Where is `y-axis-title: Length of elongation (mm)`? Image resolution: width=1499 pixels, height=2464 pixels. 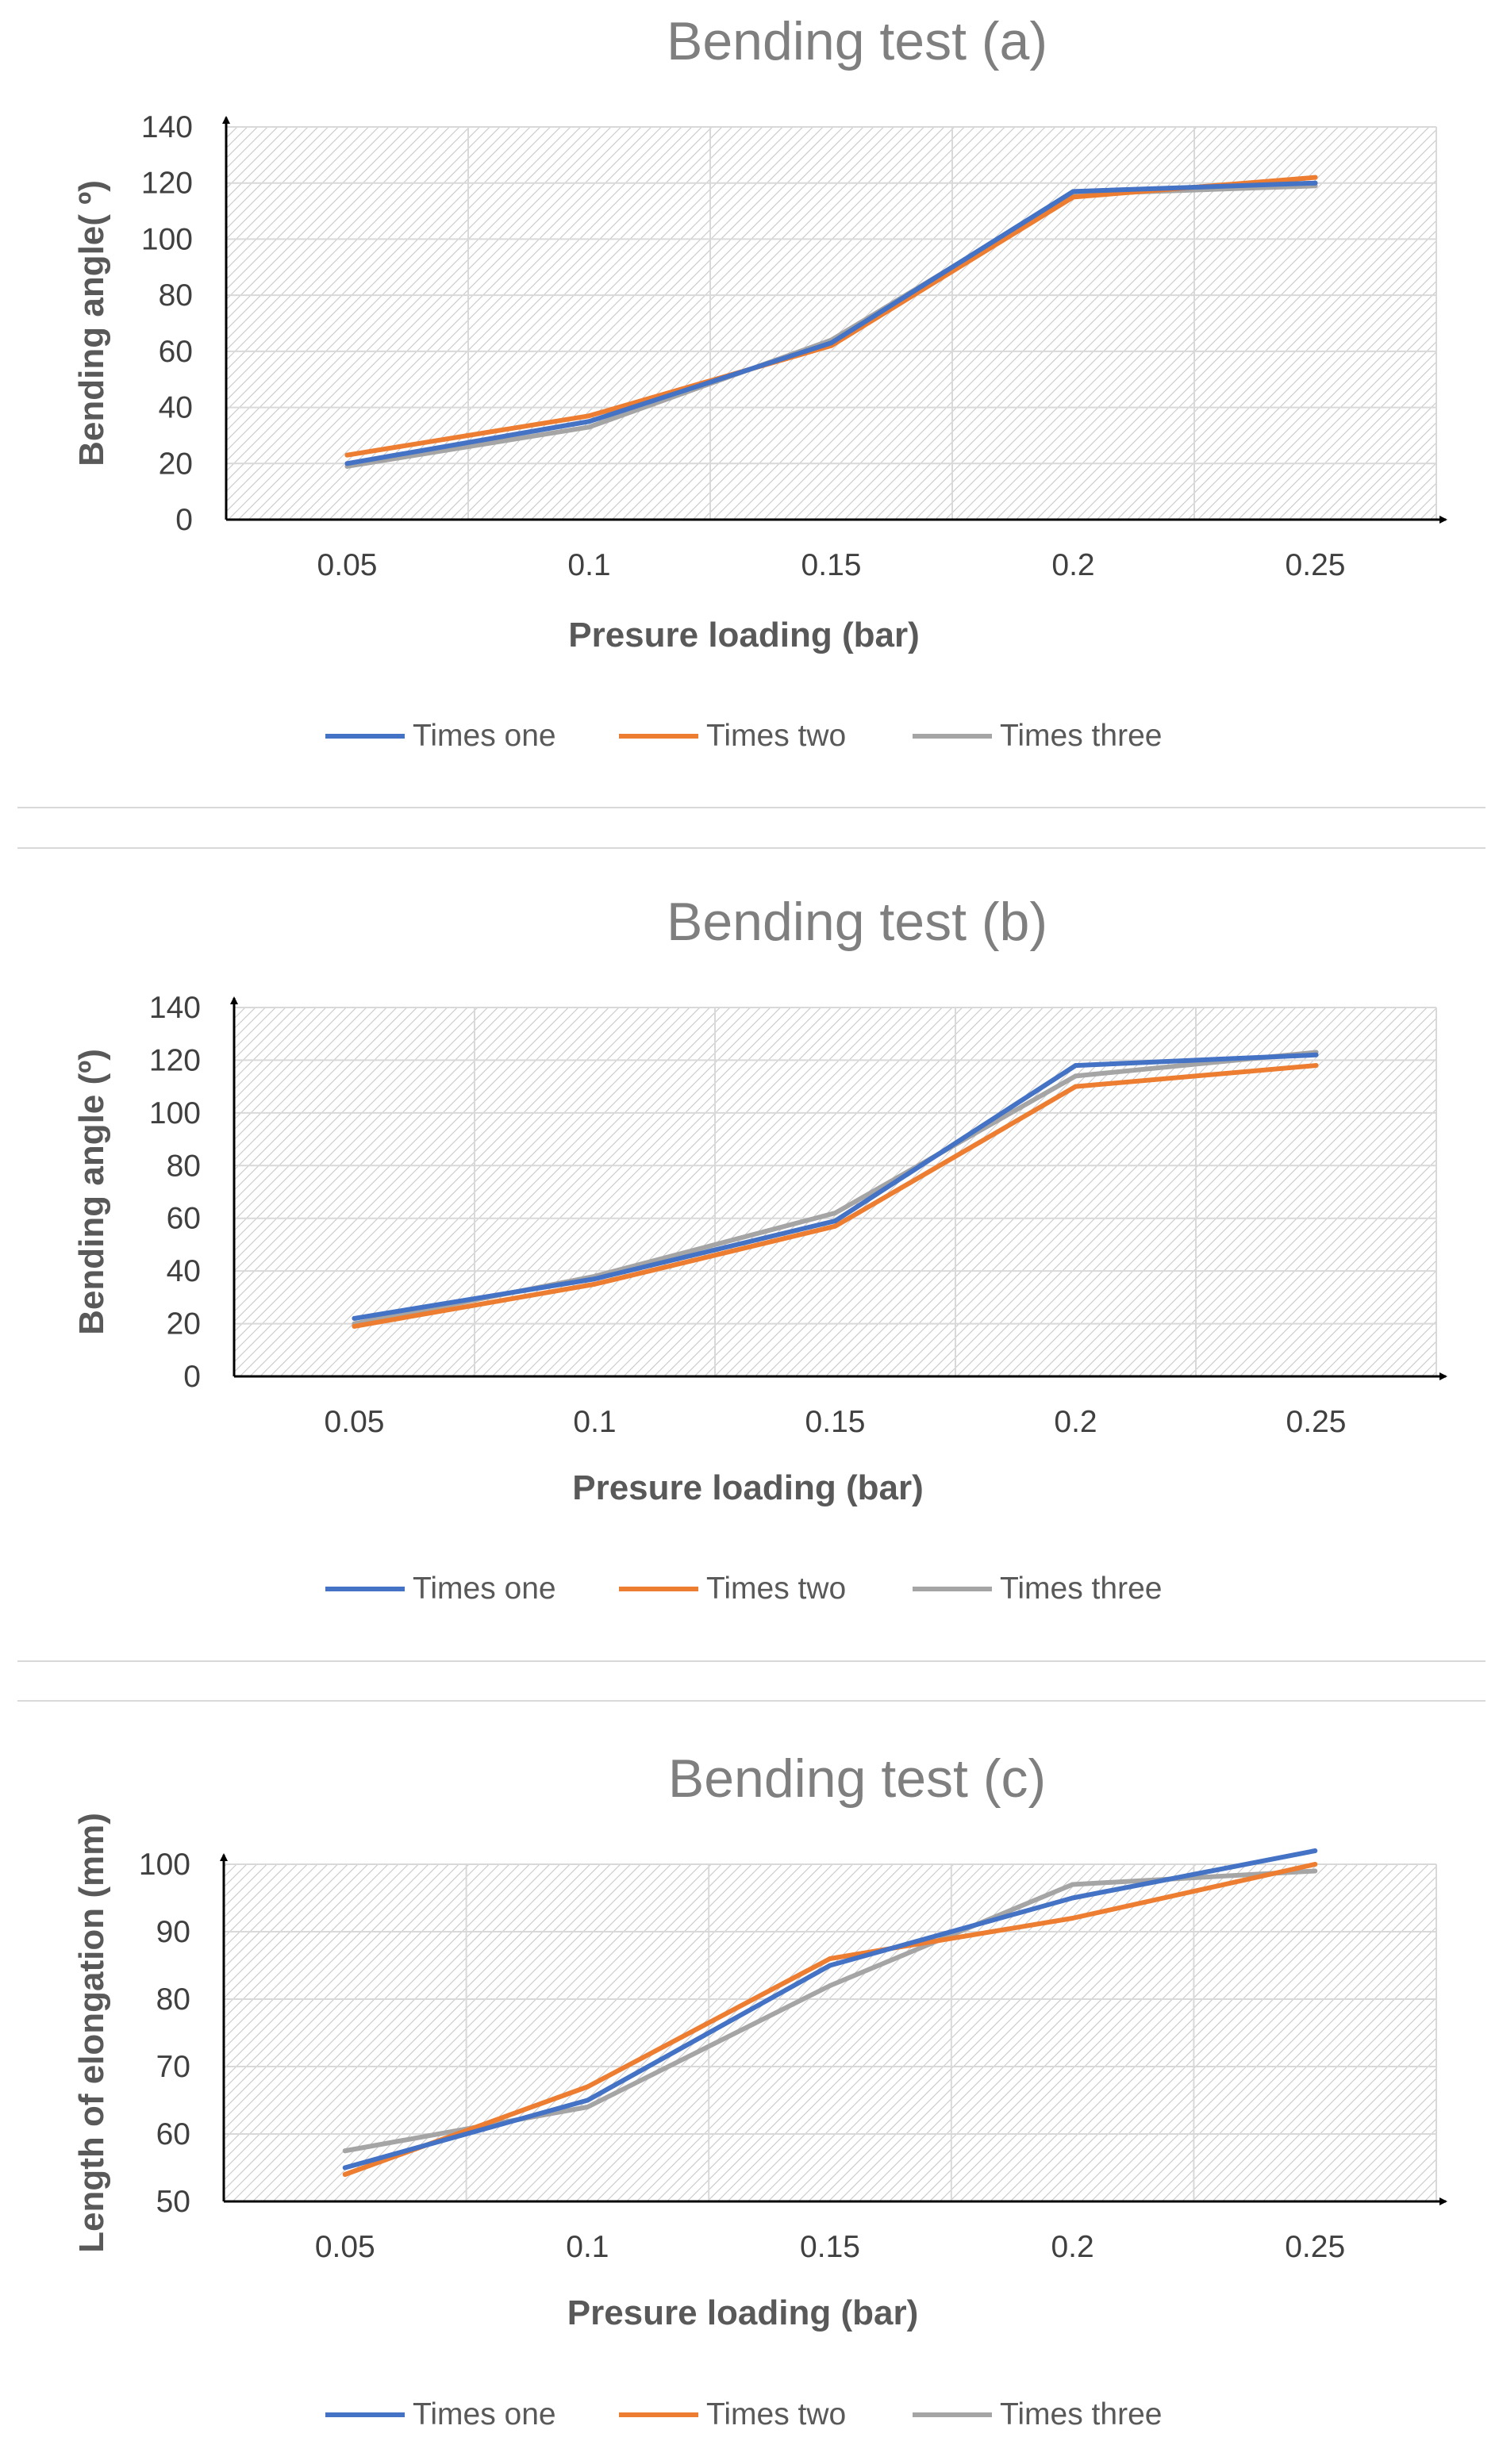
y-axis-title: Length of elongation (mm) is located at coordinates (91, 2033).